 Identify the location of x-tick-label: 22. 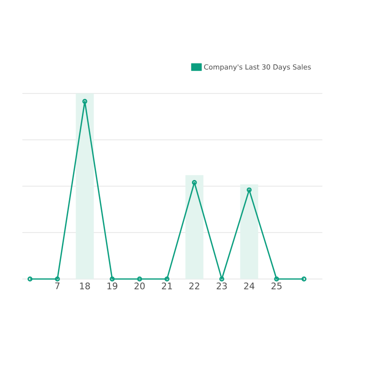
(194, 286).